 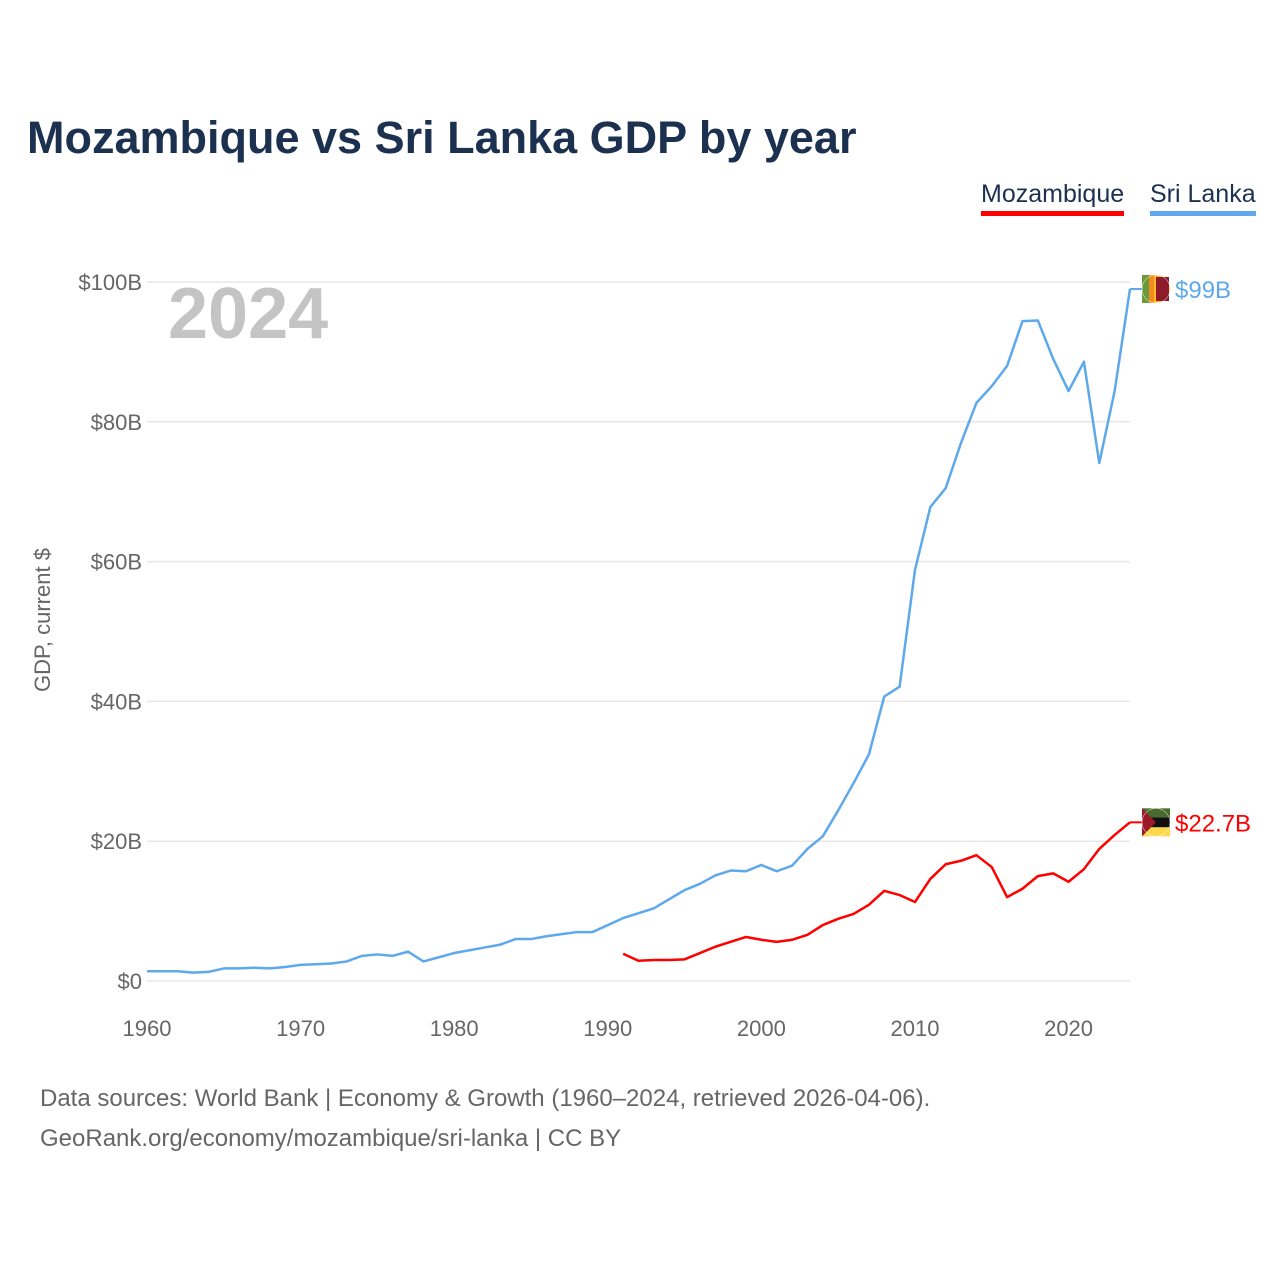 What do you see at coordinates (116, 562) in the screenshot?
I see `y-tick-label: $60B` at bounding box center [116, 562].